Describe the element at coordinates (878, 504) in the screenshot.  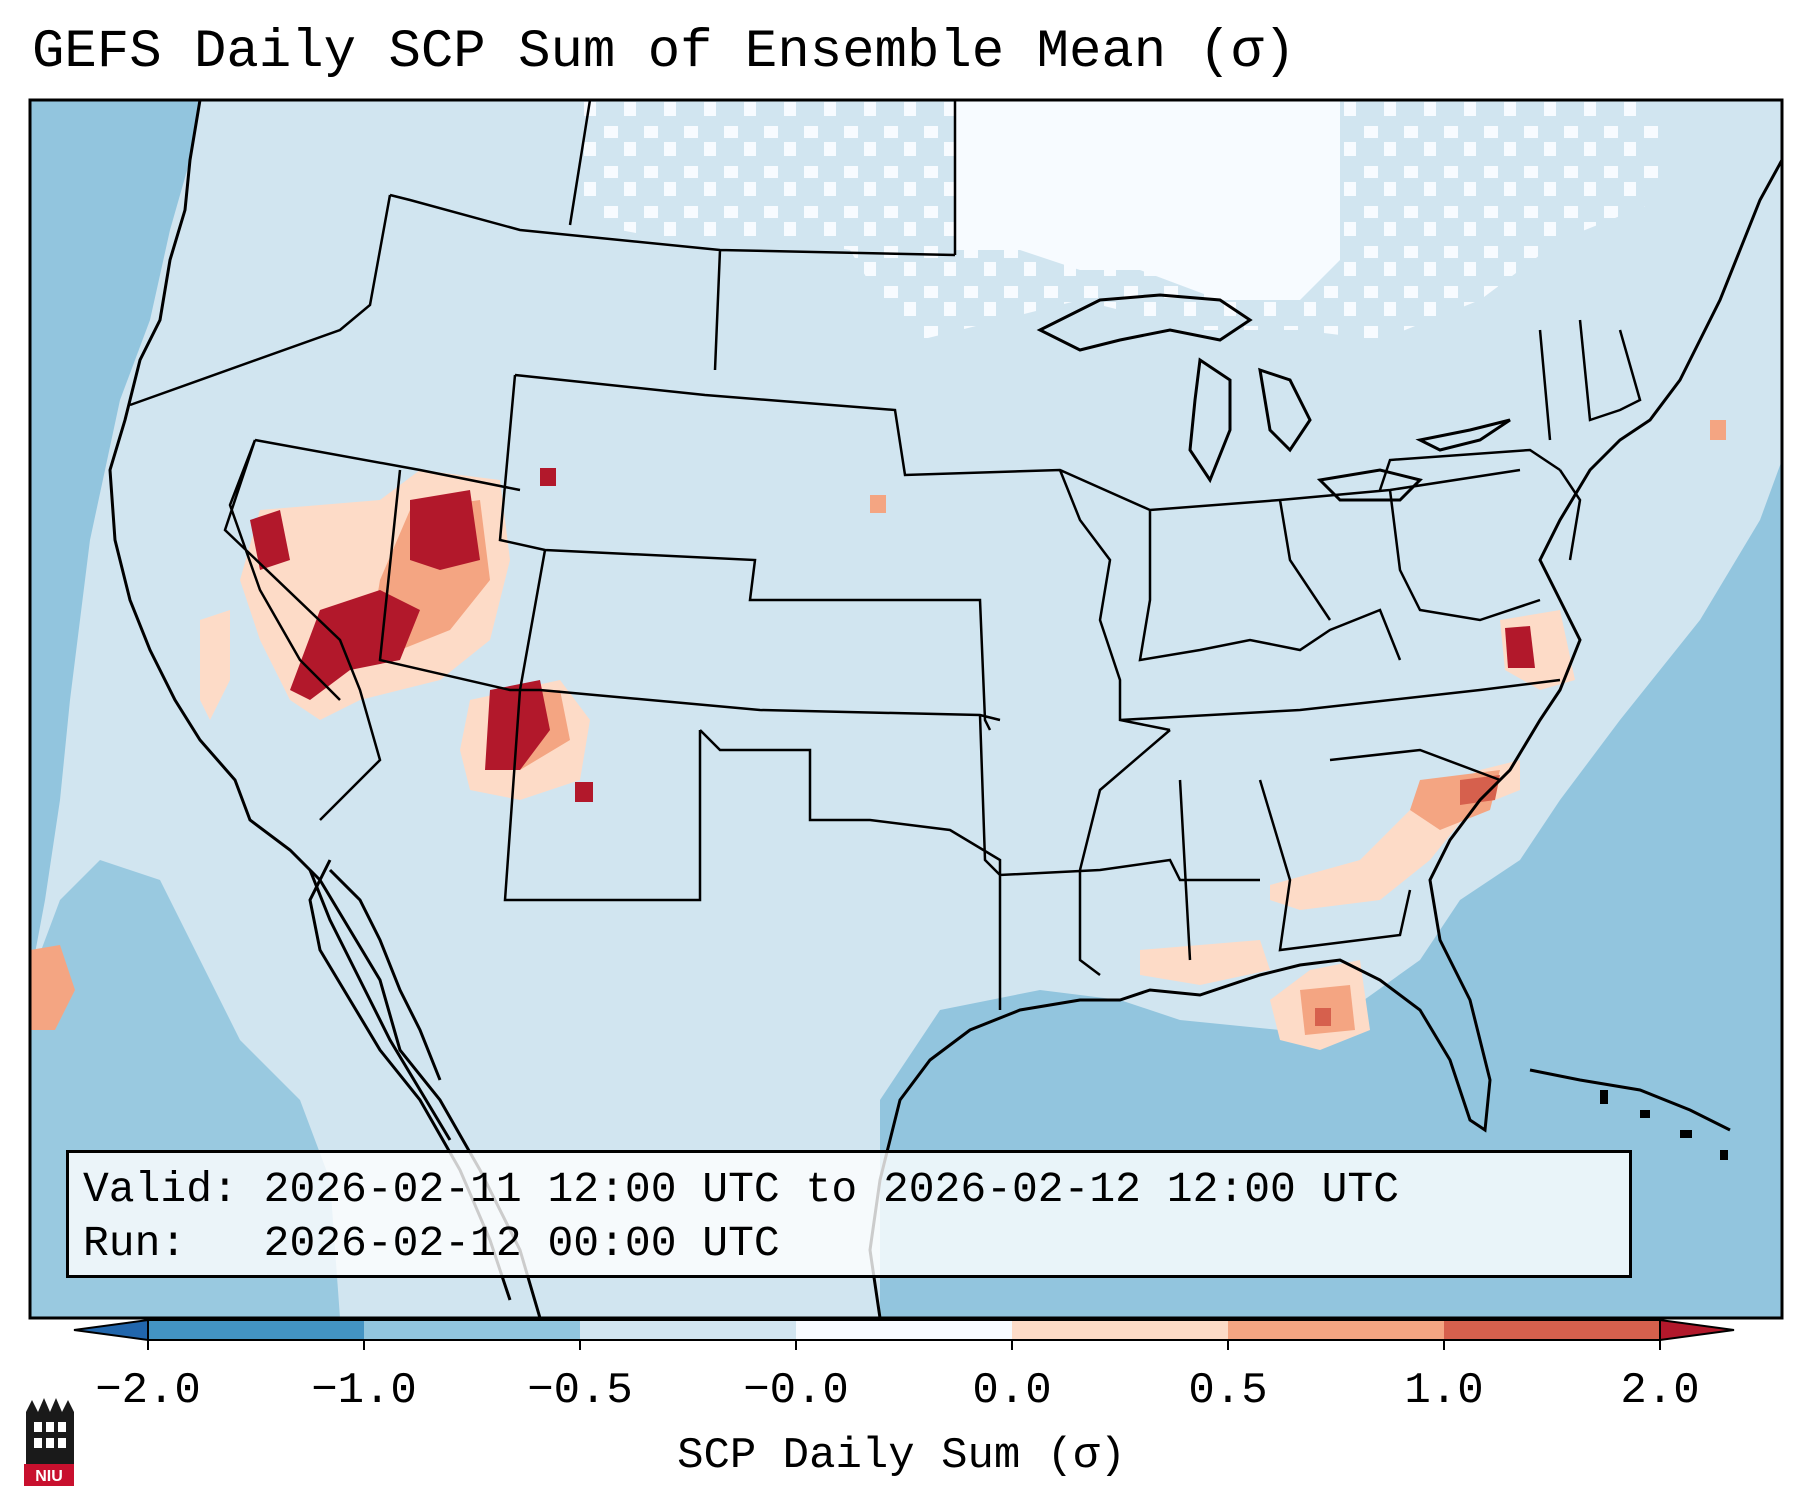
I see `nebraska-positive-speck` at that location.